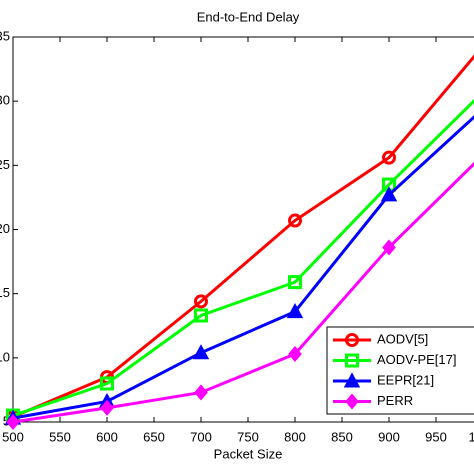  I want to click on legend-label: PERR, so click(395, 400).